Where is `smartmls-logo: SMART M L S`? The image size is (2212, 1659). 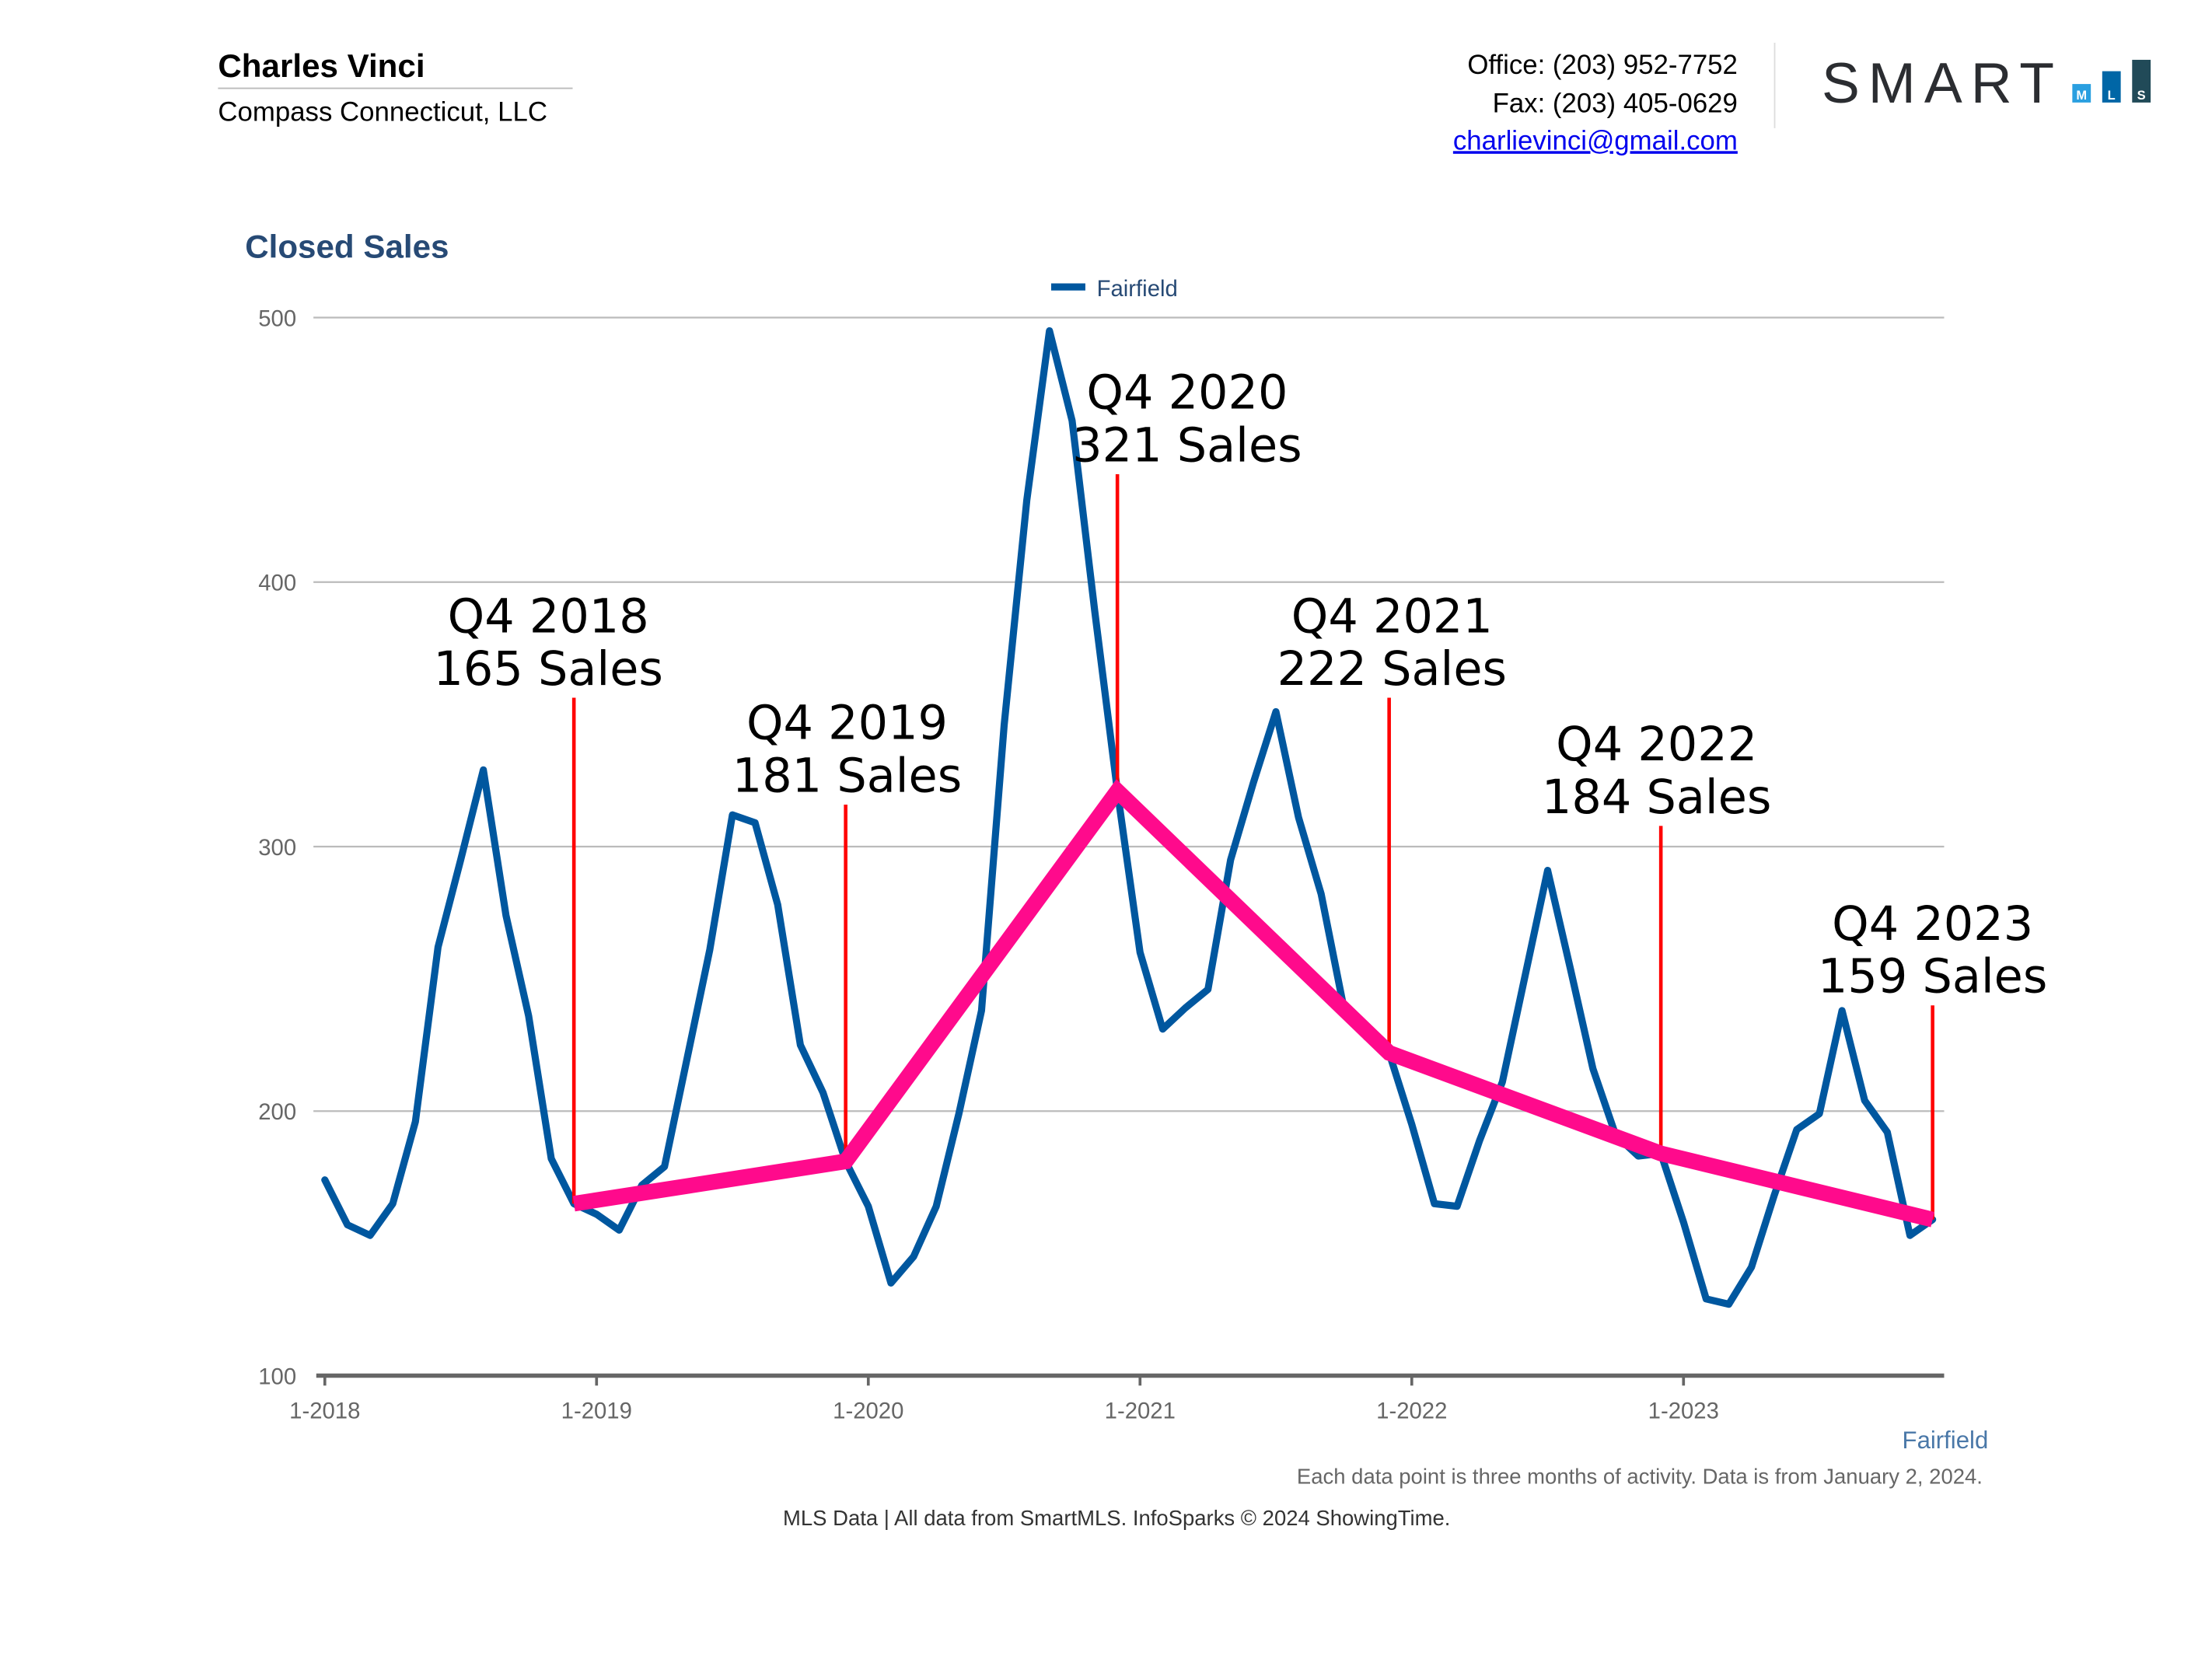 smartmls-logo: SMART M L S is located at coordinates (1986, 83).